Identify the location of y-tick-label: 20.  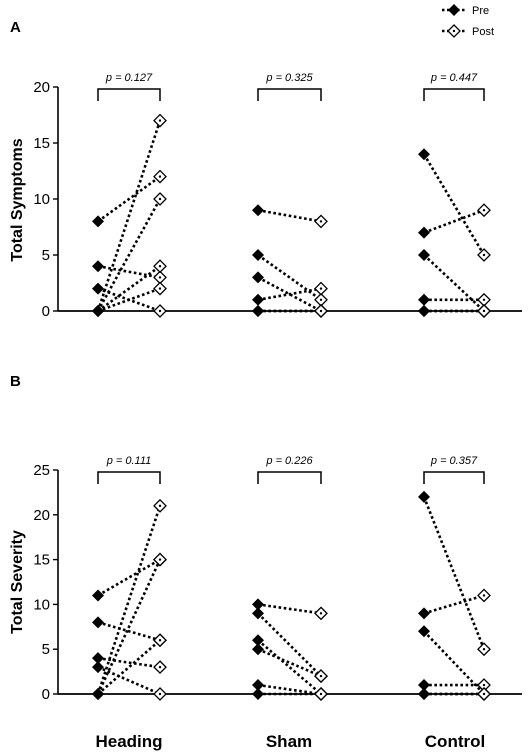
(41, 515).